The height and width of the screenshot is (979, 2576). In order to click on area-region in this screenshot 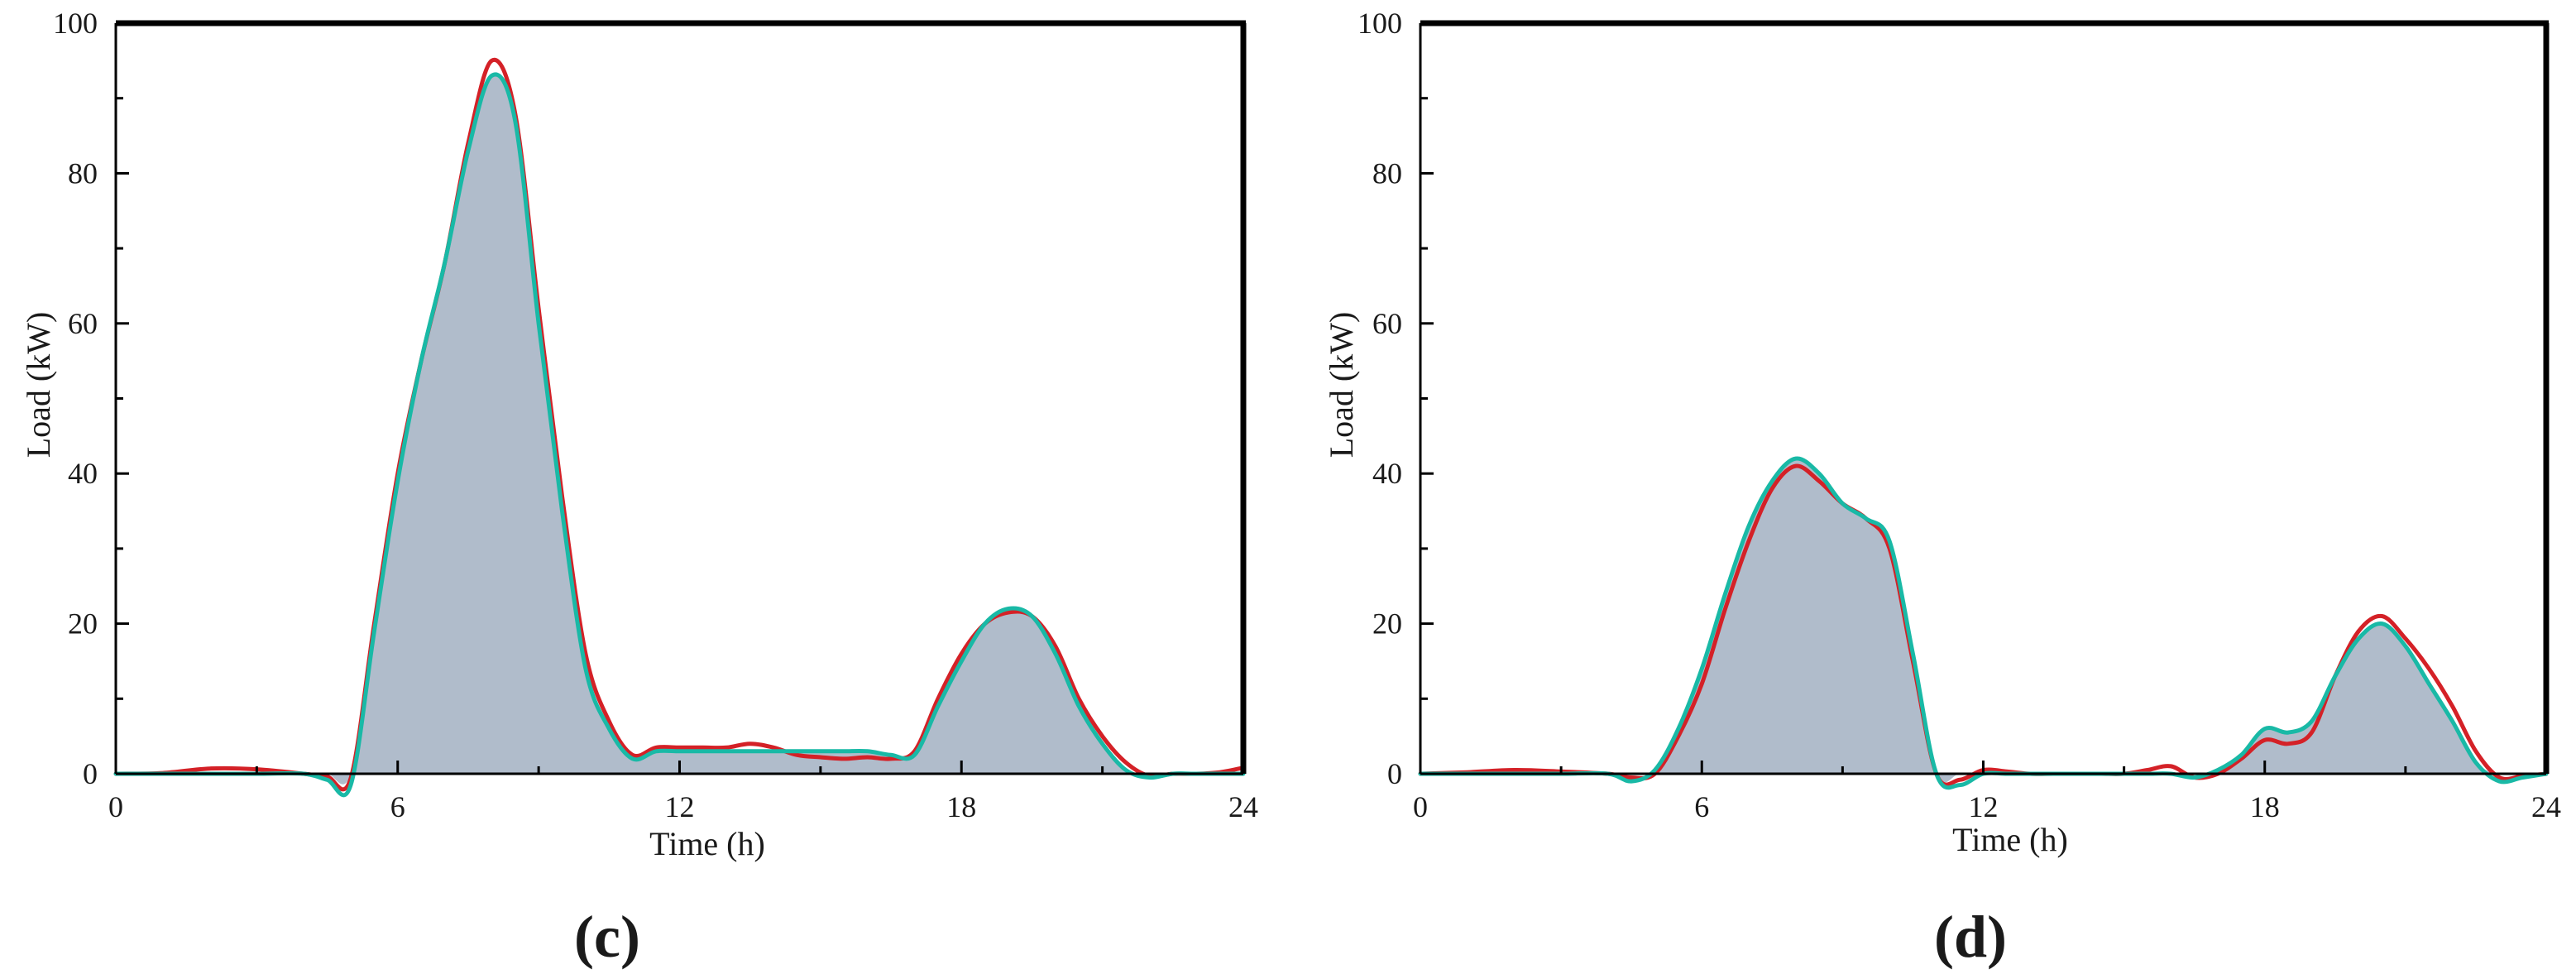, I will do `click(1983, 621)`.